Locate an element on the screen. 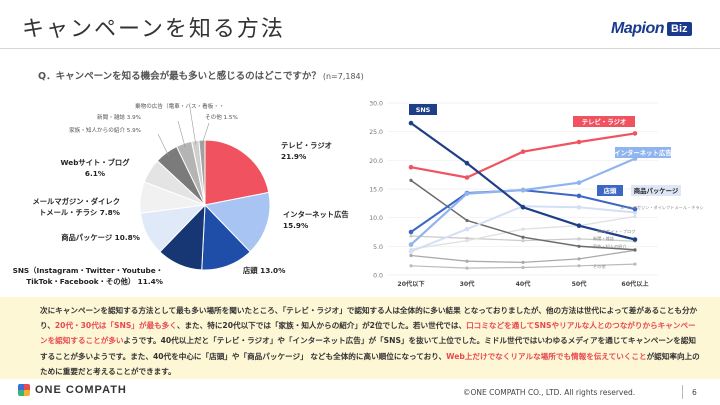 This screenshot has width=720, height=405. survey-question: Q．キャンペーンを知る機会が最も多いと感じるのはどこですか？ (n=7,184) is located at coordinates (201, 75).